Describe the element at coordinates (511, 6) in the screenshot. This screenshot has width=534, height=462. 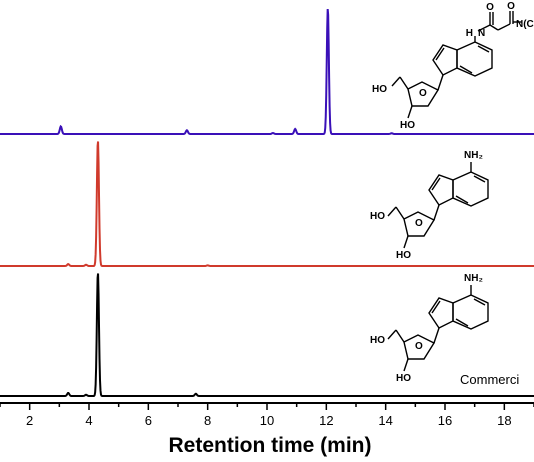
I see `top-o2: O` at that location.